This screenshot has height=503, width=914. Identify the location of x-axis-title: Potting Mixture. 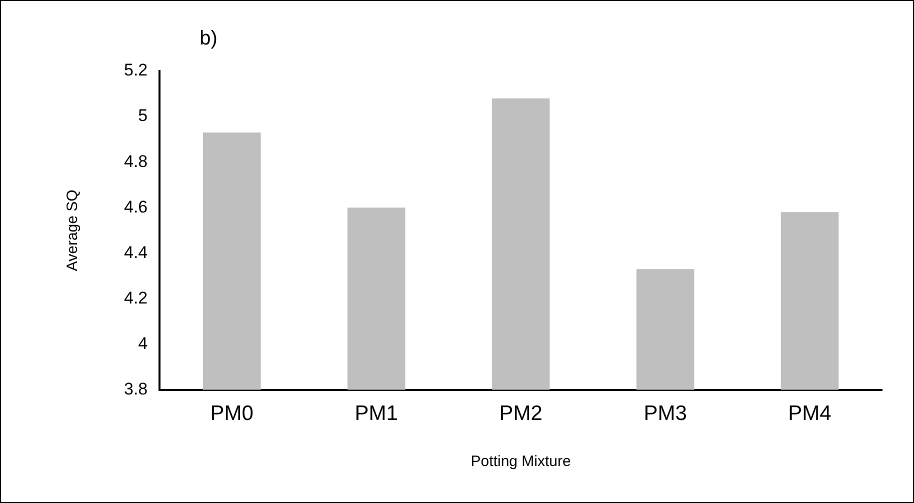
(520, 461).